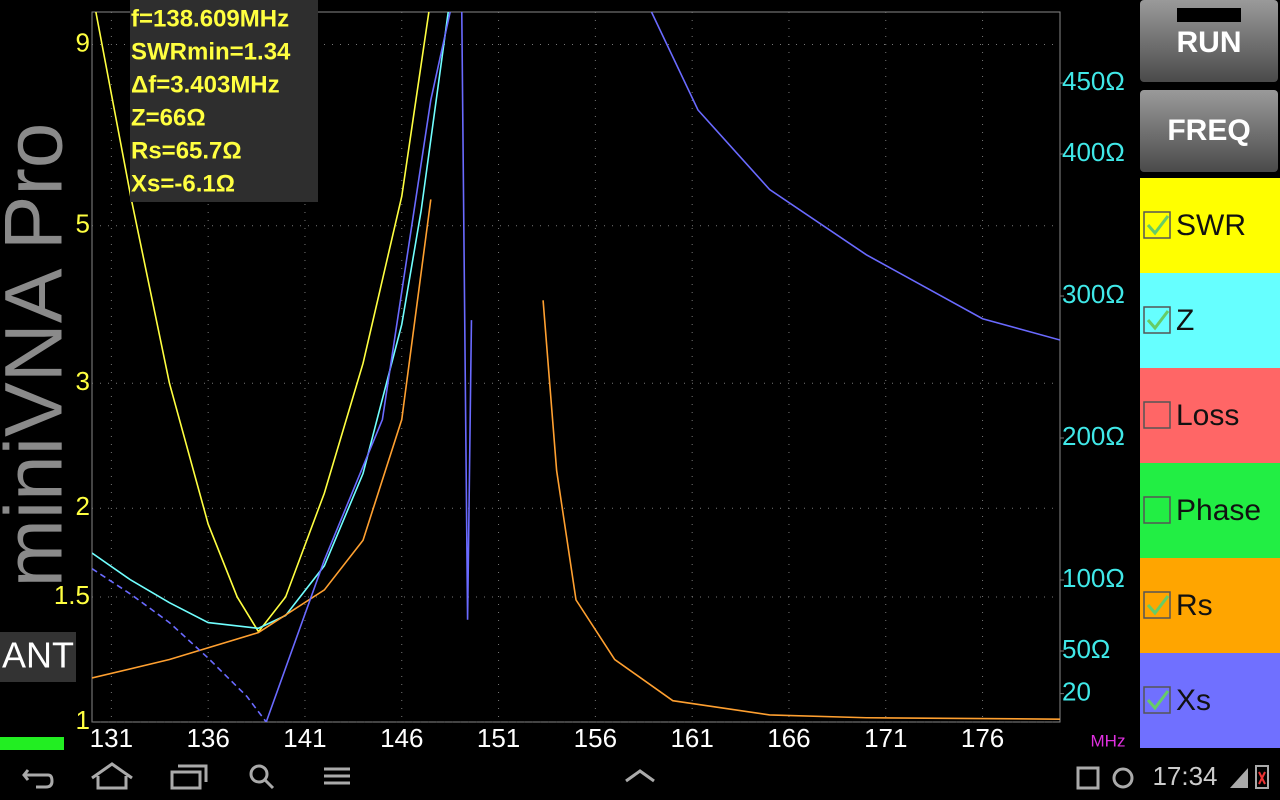  I want to click on app-title: miniVNA Pro, so click(40, 355).